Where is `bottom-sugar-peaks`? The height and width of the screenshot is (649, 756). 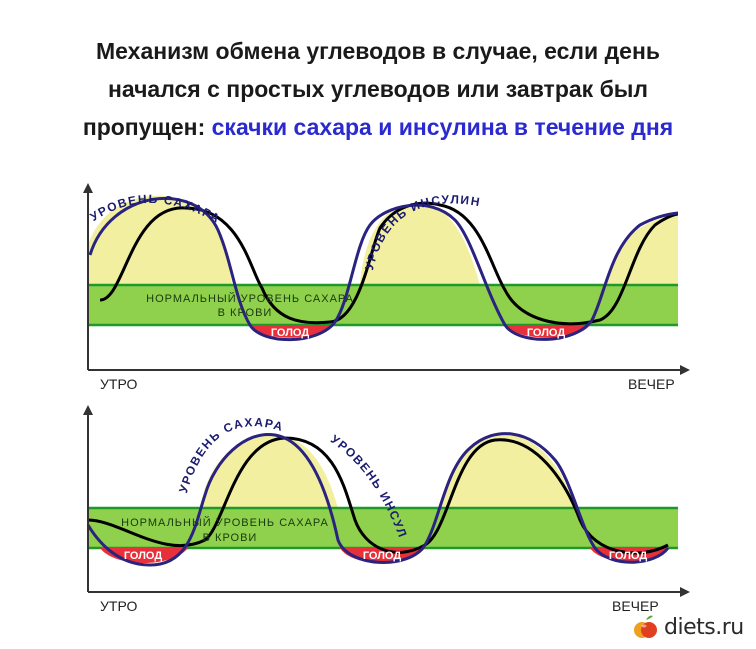
bottom-sugar-peaks is located at coordinates (387, 471).